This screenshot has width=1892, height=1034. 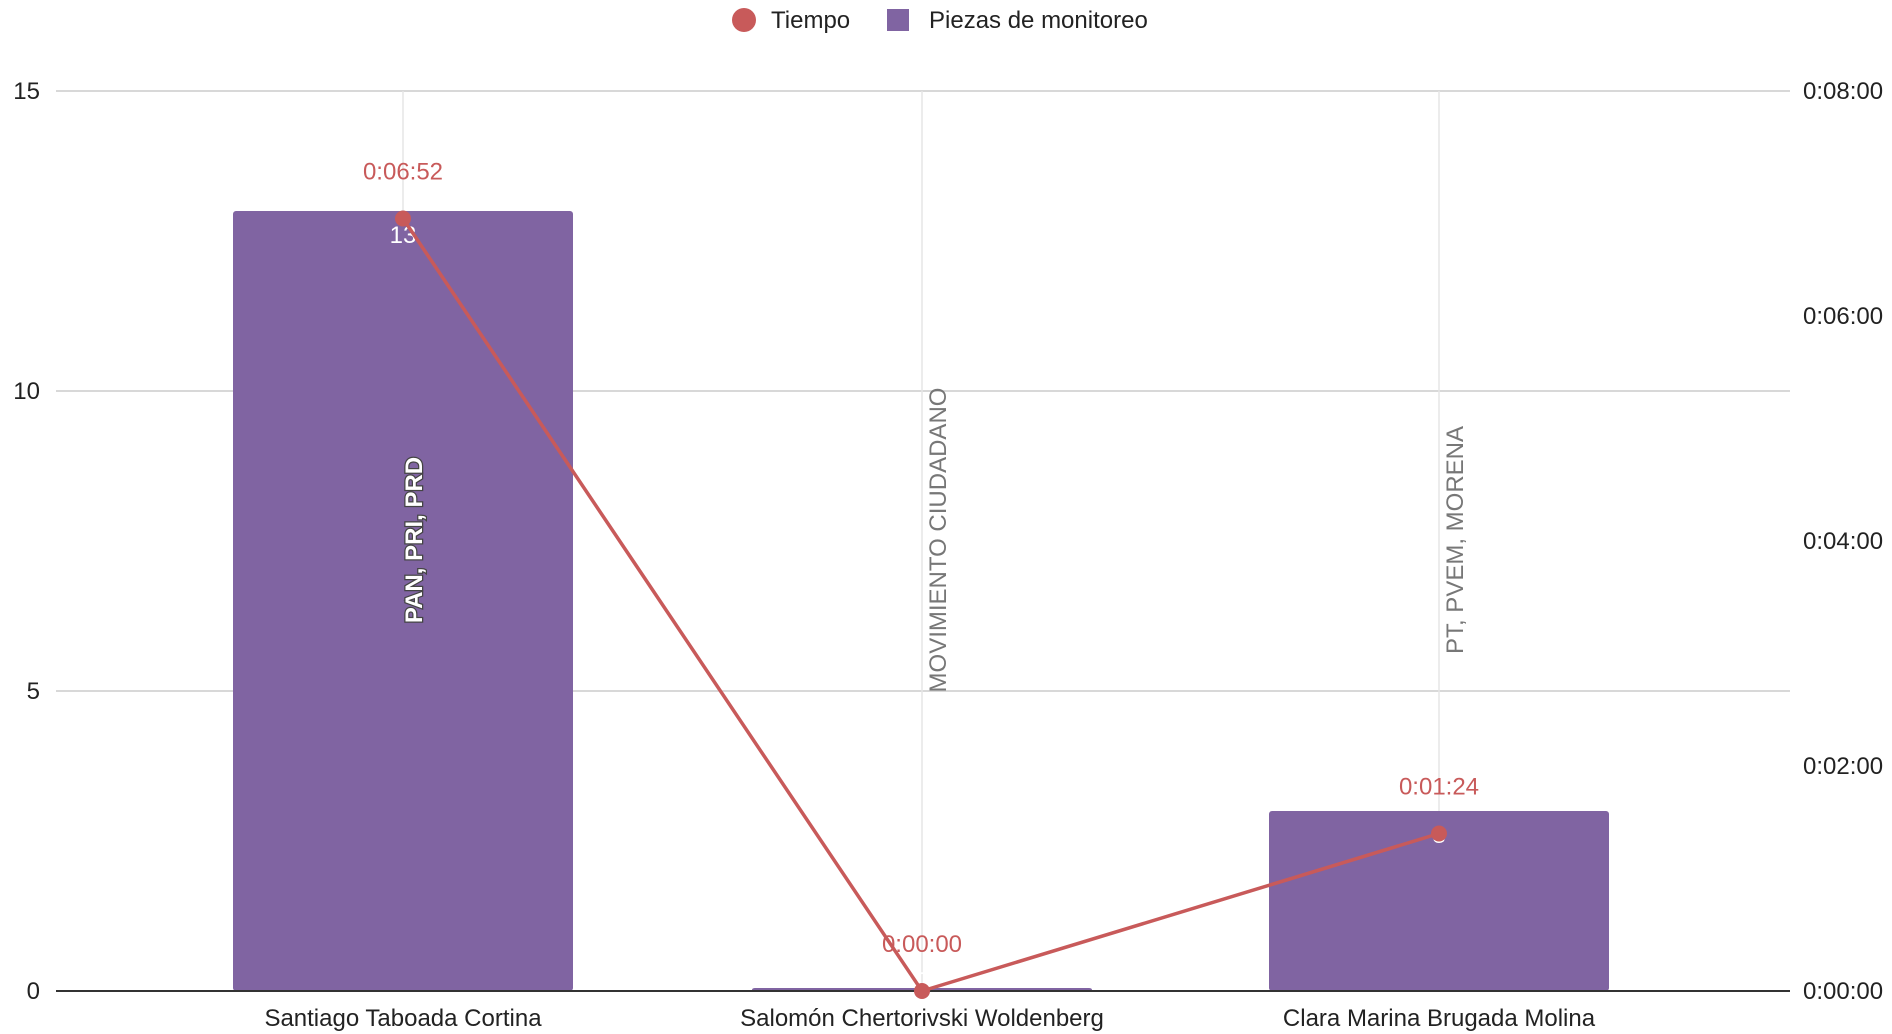 I want to click on category-label: Clara Marina Brugada Molina, so click(x=1439, y=1018).